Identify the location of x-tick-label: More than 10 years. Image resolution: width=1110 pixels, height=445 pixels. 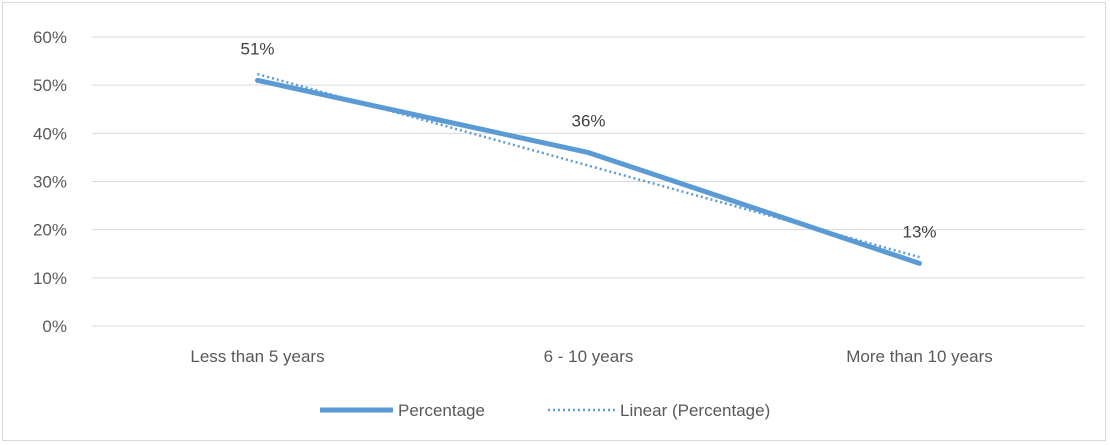
(919, 356).